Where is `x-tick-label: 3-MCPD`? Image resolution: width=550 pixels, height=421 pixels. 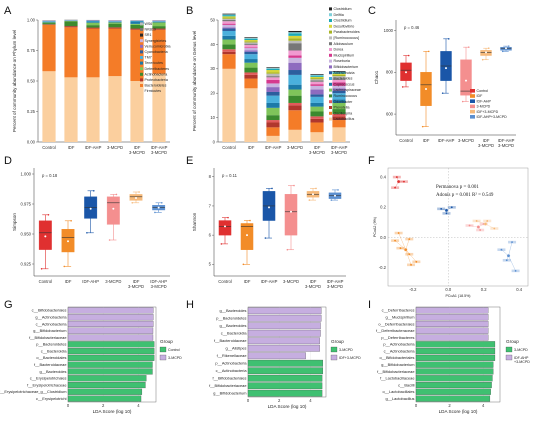 x-tick-label: 3-MCPD is located at coordinates (466, 140).